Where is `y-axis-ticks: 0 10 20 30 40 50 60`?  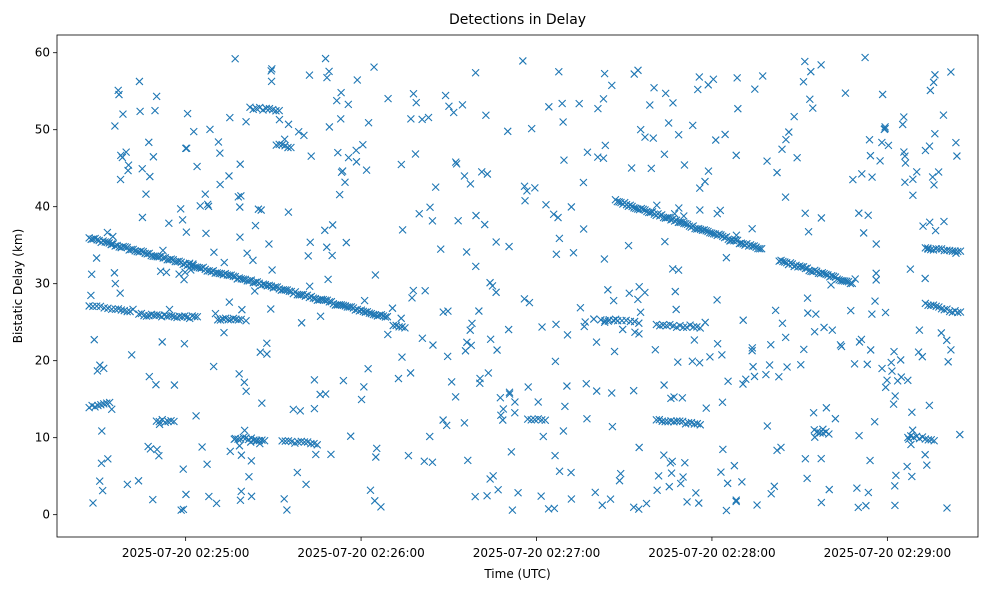
y-axis-ticks: 0 10 20 30 40 50 60 is located at coordinates (46, 284).